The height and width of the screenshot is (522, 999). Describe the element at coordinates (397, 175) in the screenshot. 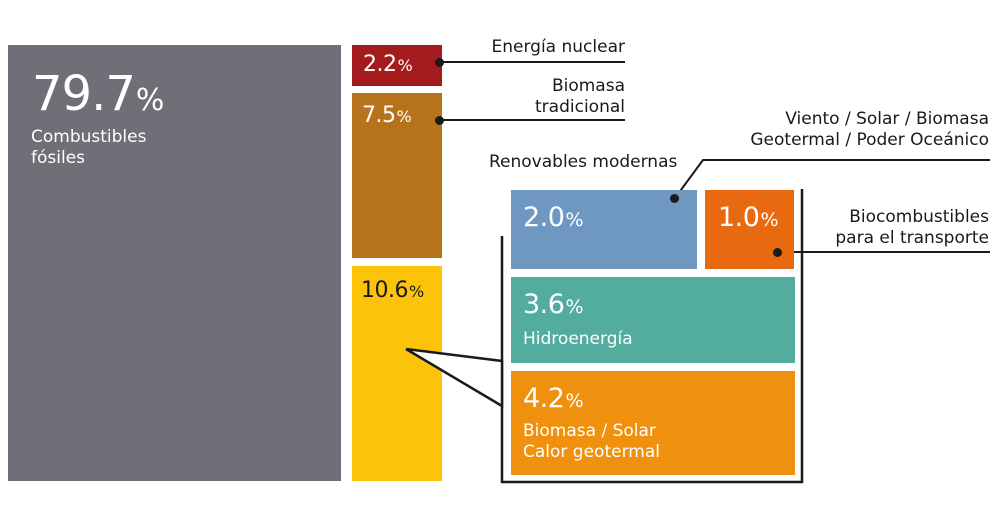

I see `traditional-biomass-block: 7.5%` at that location.